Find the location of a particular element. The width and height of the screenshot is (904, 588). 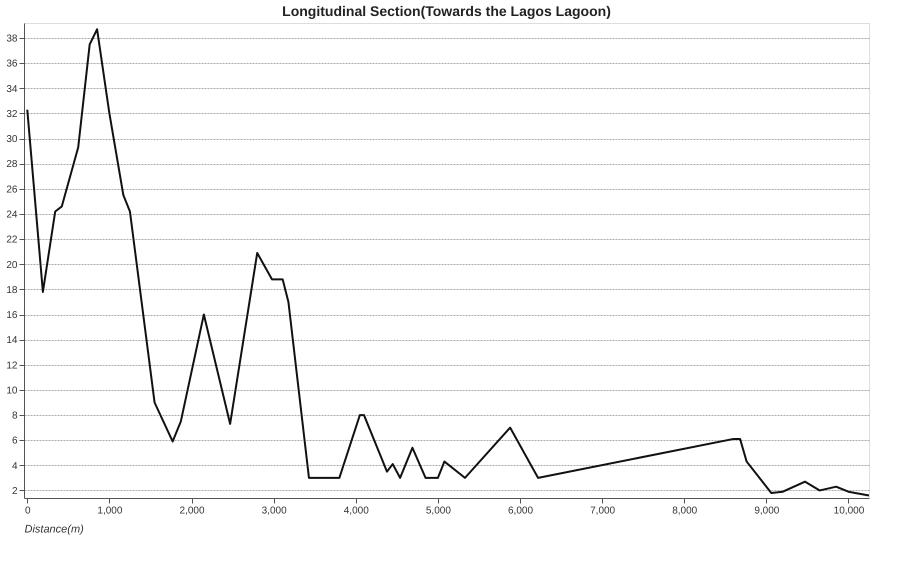

y-tick-label: 26 is located at coordinates (12, 190).